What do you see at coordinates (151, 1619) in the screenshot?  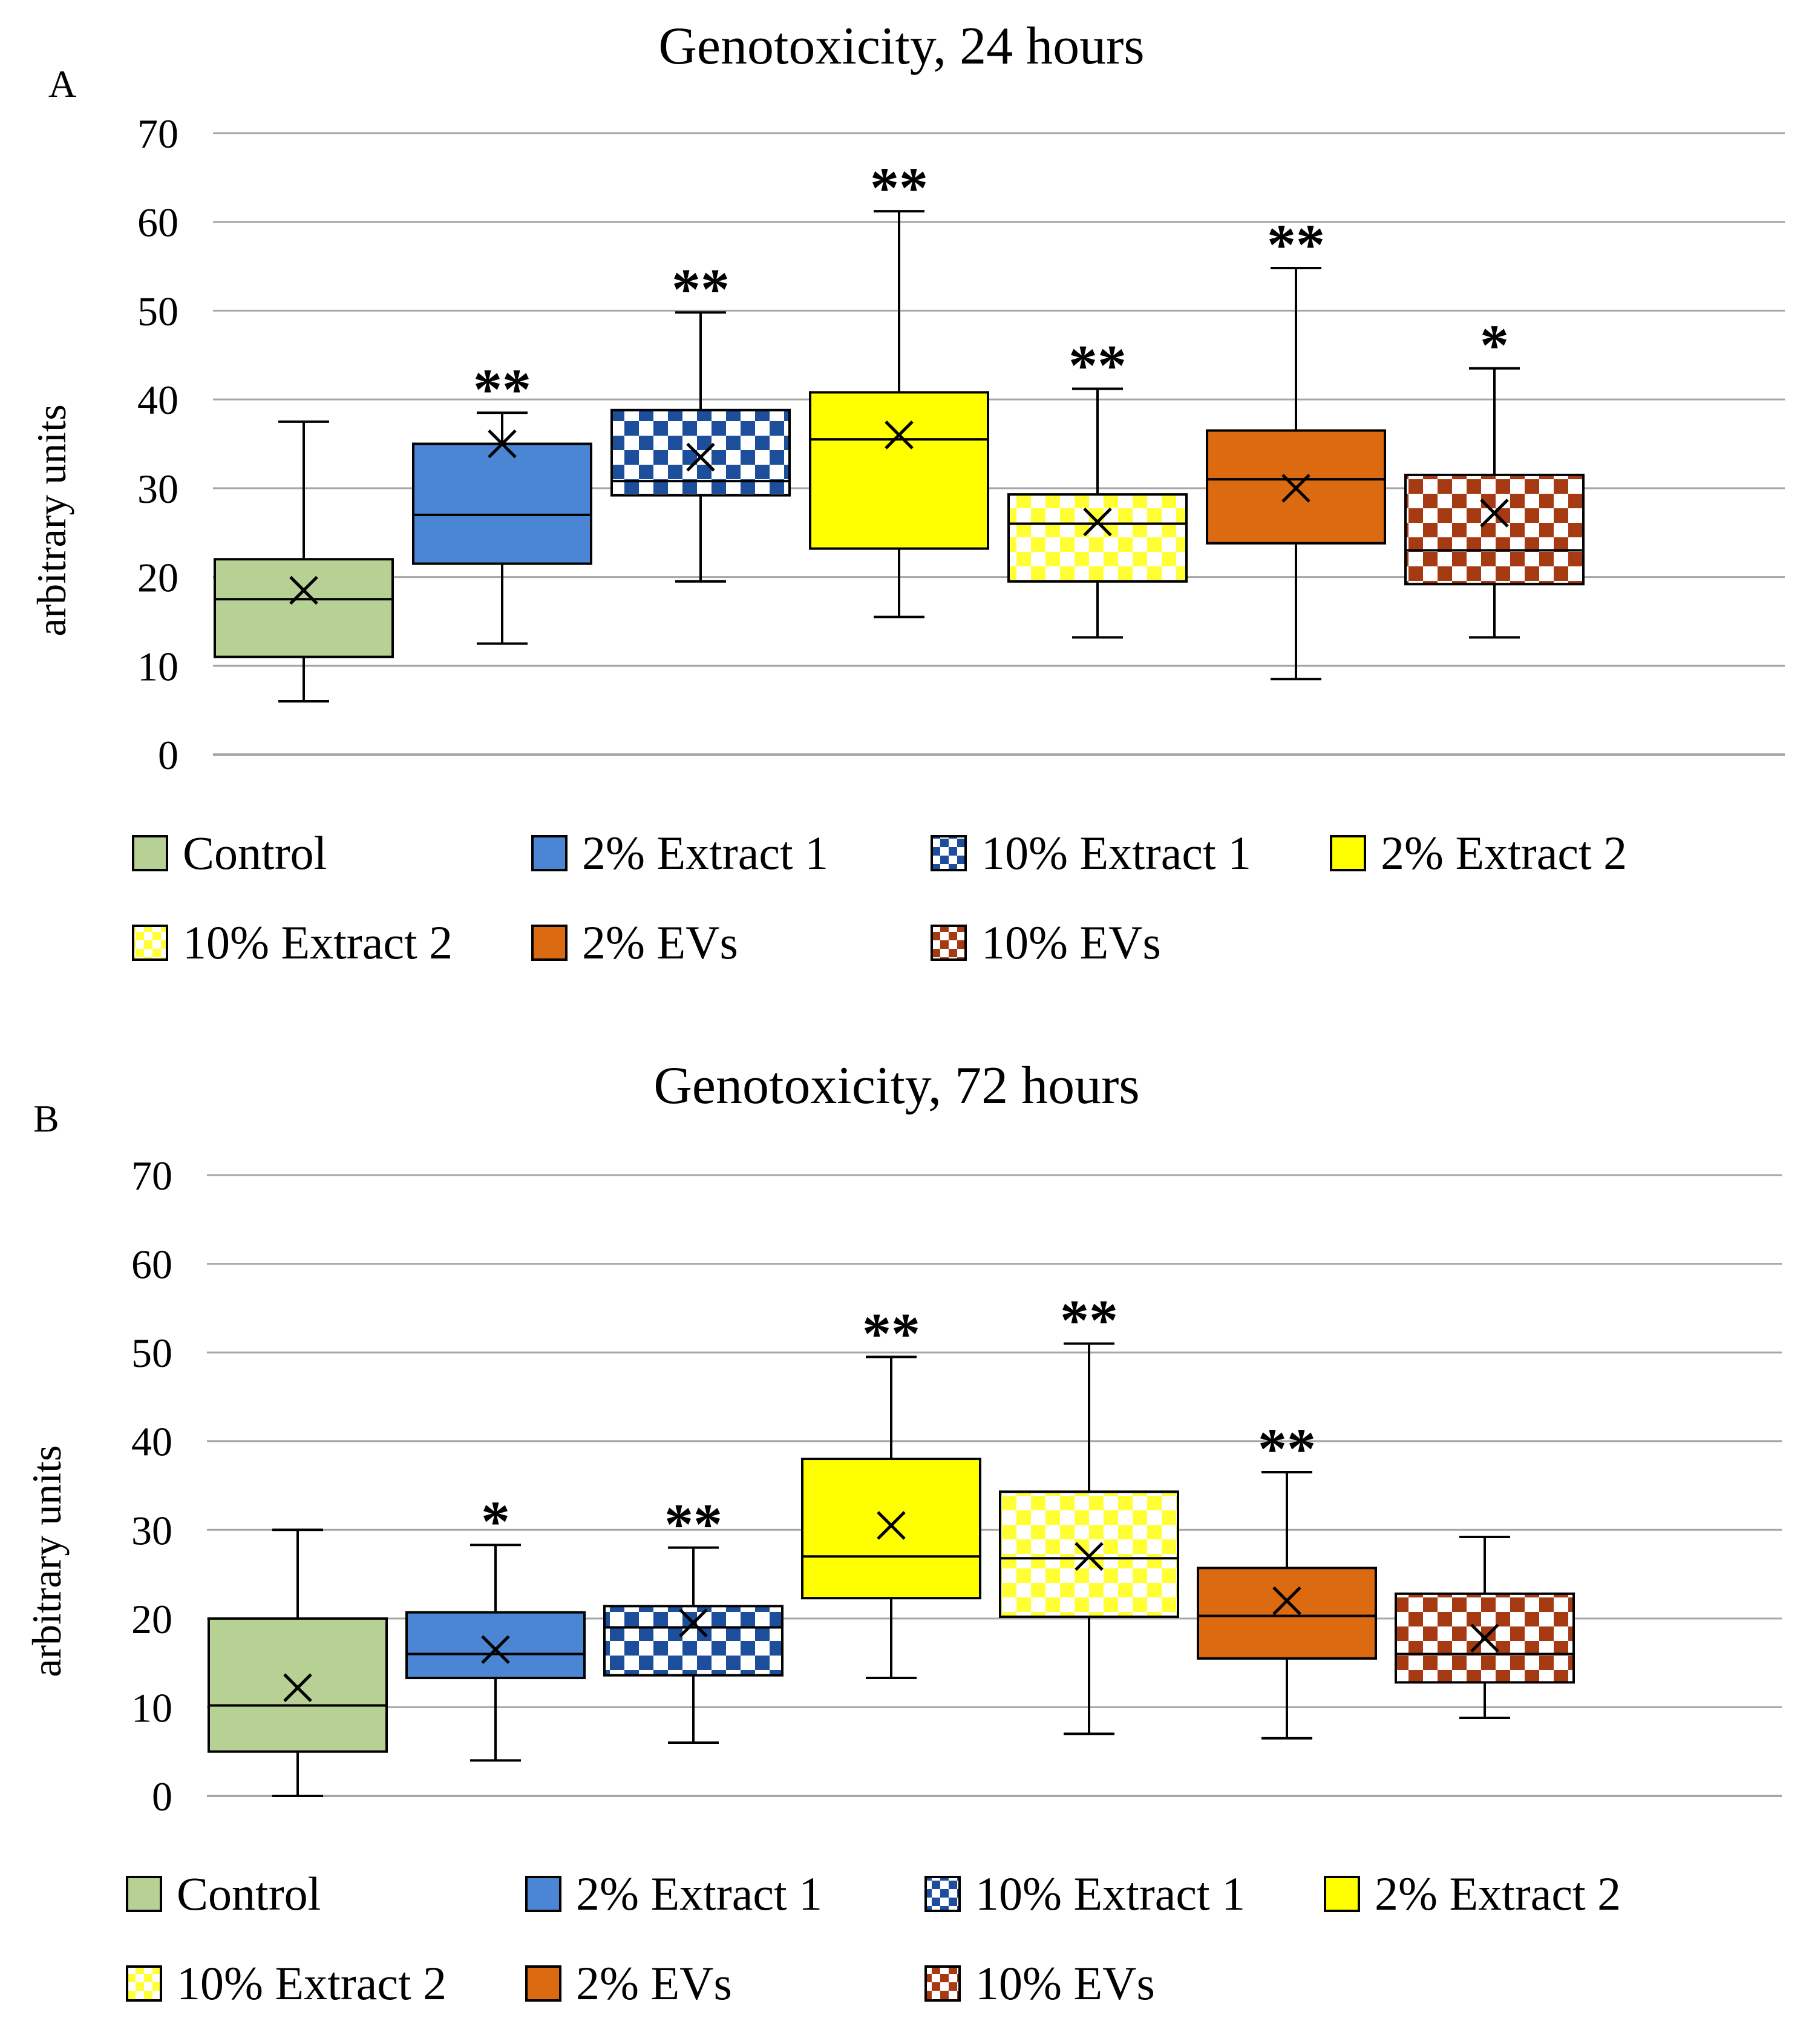 I see `y-tick-label: 20` at bounding box center [151, 1619].